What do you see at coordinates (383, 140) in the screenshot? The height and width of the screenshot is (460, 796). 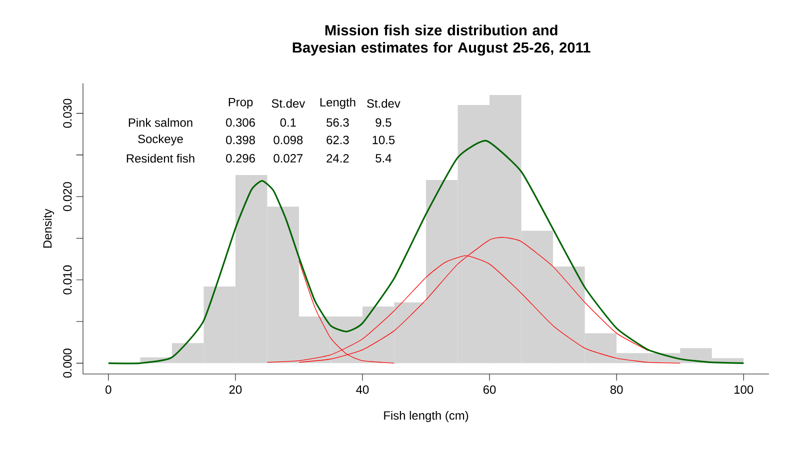 I see `annotation: 10.5` at bounding box center [383, 140].